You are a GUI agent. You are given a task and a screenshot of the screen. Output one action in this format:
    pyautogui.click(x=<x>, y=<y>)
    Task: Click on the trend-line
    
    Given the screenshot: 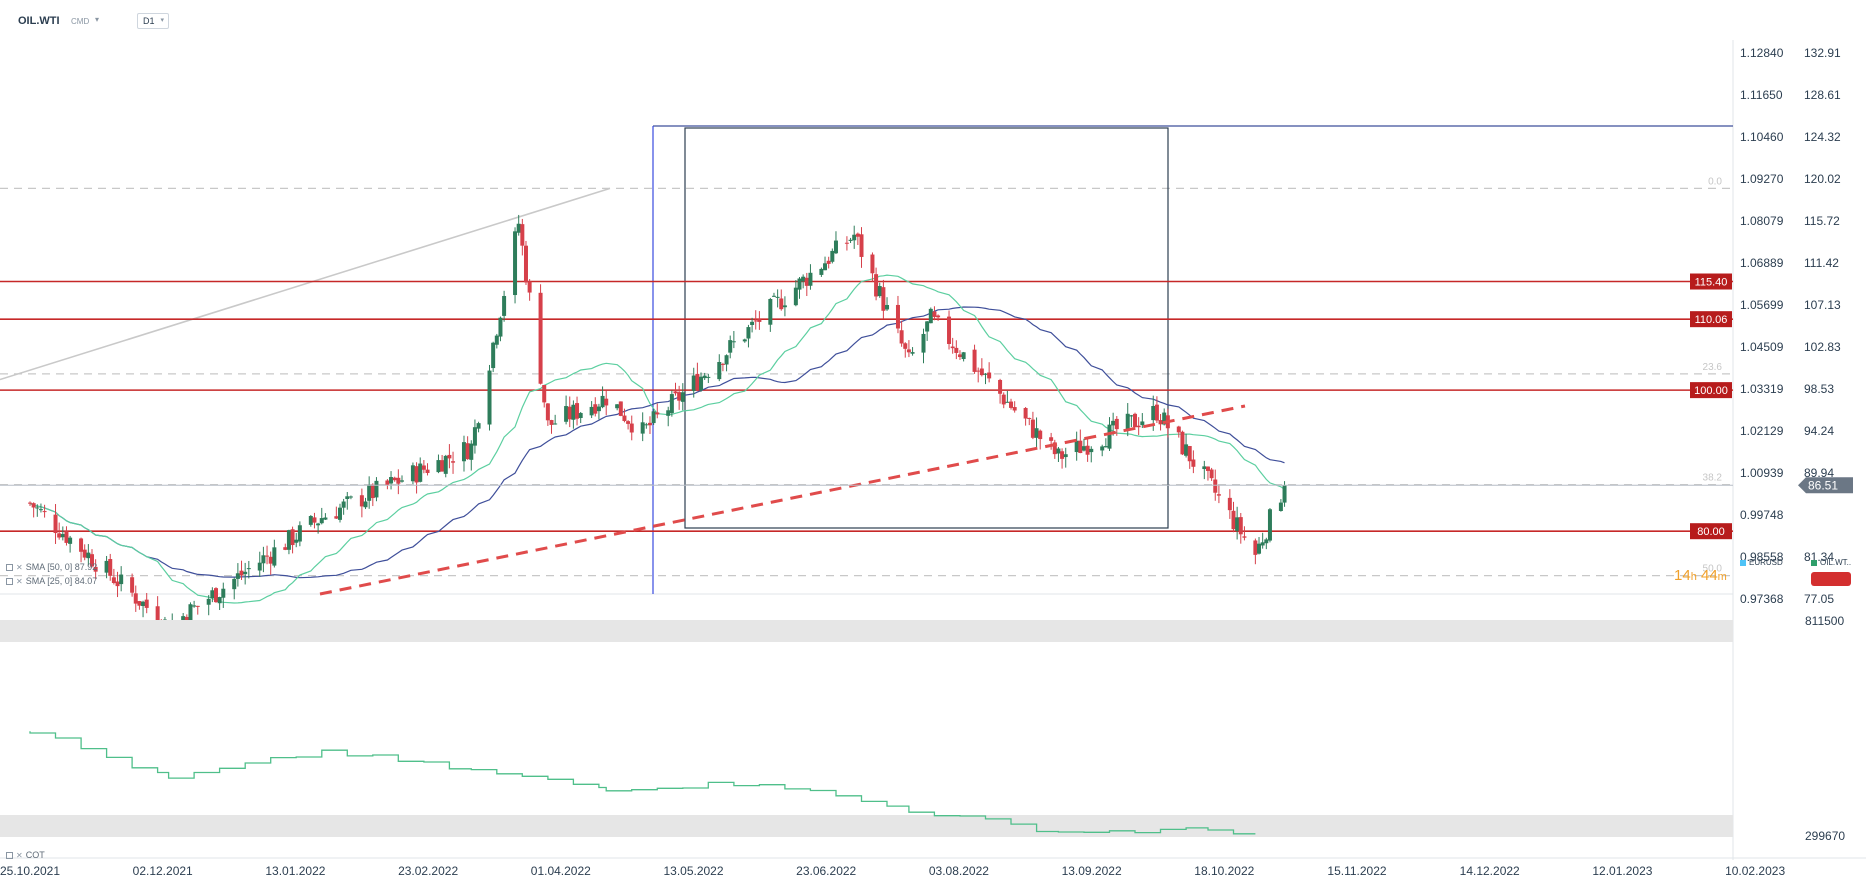 What is the action you would take?
    pyautogui.click(x=782, y=500)
    